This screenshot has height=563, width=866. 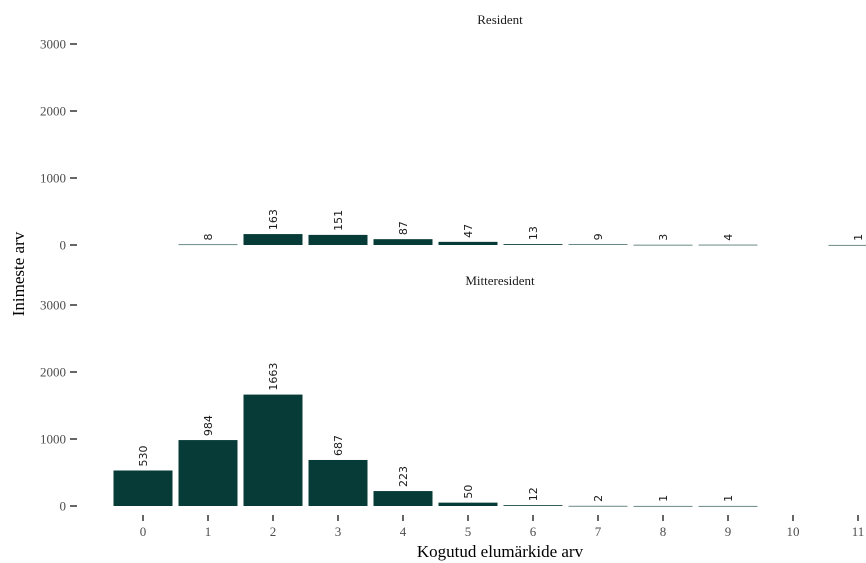 I want to click on x-tick-label: 1, so click(x=208, y=531).